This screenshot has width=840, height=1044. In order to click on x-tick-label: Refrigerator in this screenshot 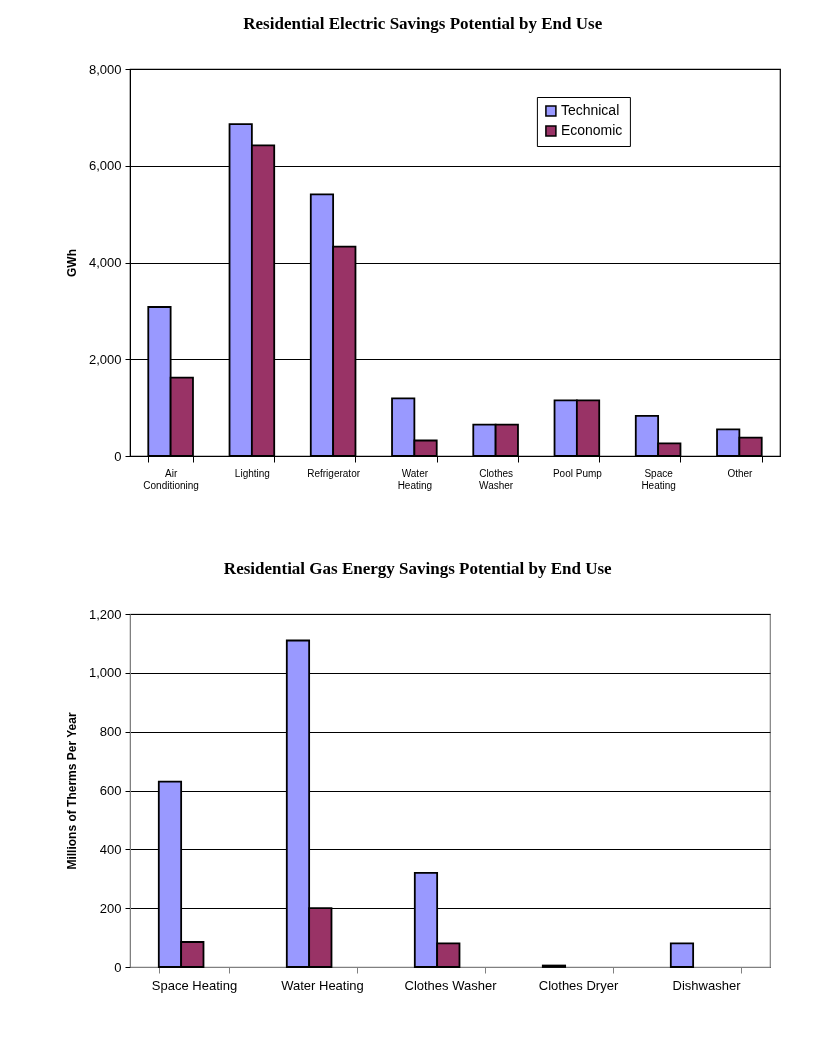, I will do `click(334, 473)`.